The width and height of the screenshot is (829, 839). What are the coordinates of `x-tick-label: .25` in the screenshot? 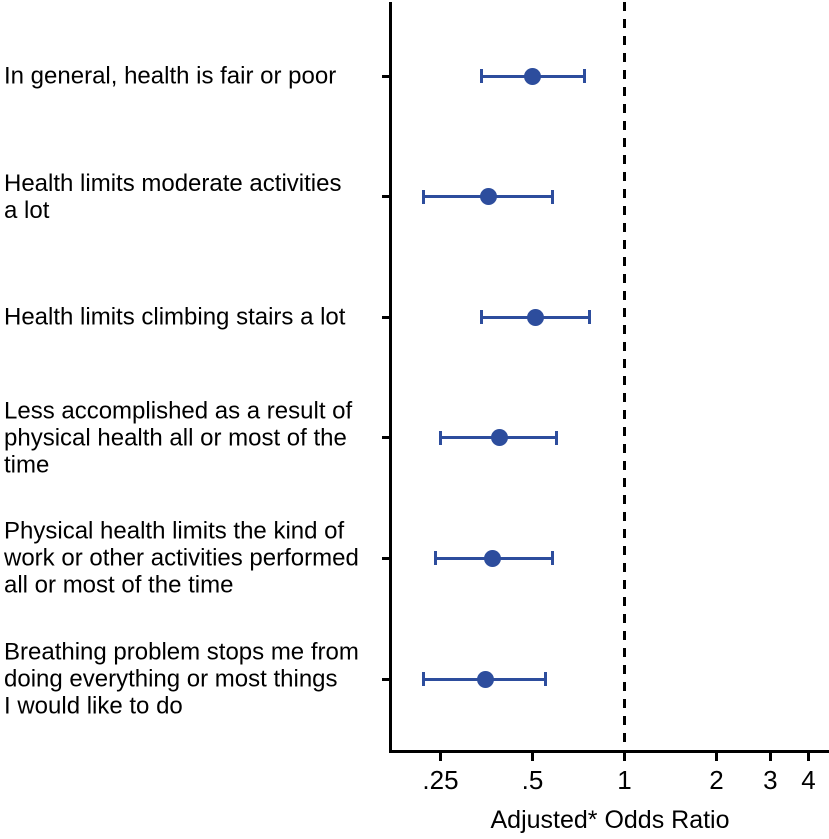 It's located at (440, 780).